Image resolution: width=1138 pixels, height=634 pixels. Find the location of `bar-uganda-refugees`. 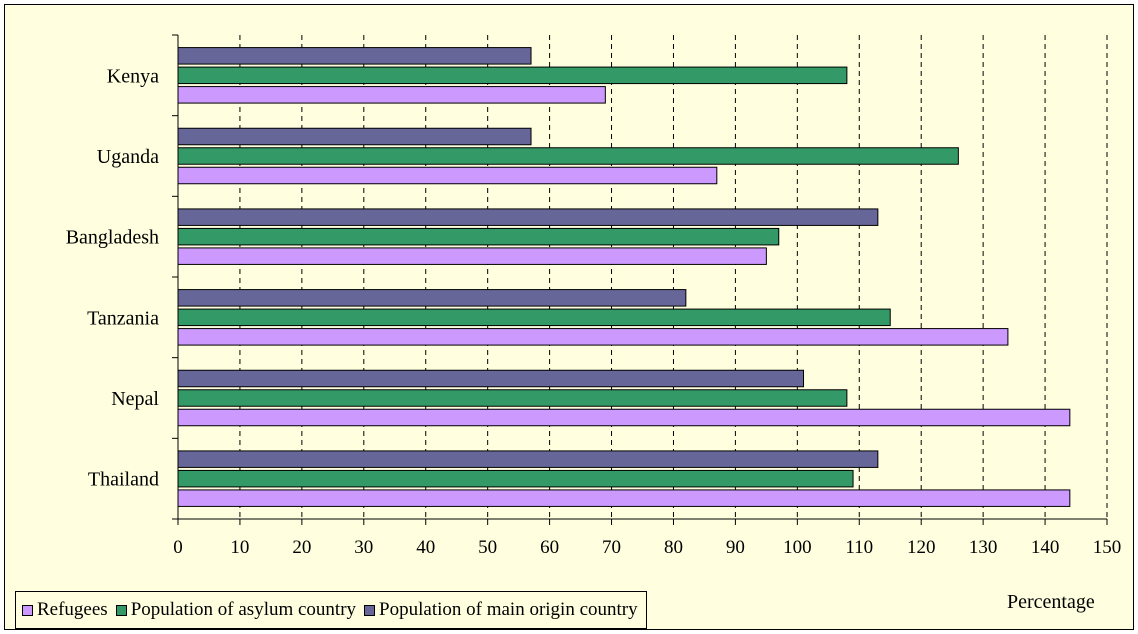

bar-uganda-refugees is located at coordinates (447, 175).